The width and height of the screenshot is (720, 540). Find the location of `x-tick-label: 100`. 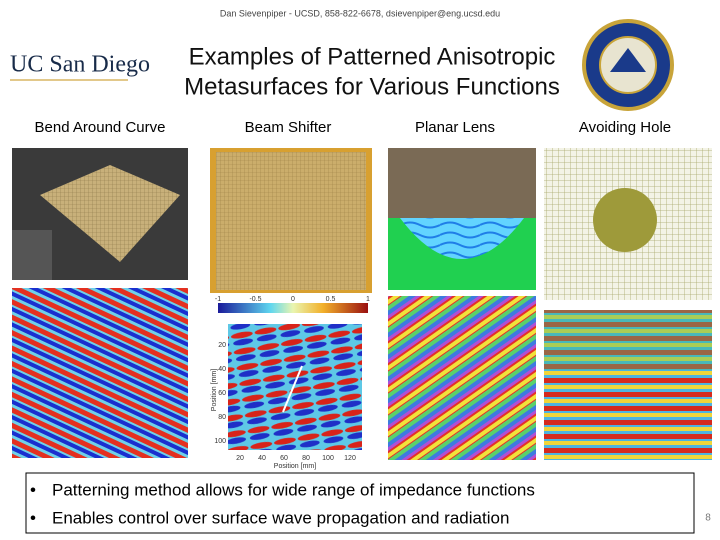

x-tick-label: 100 is located at coordinates (328, 458).